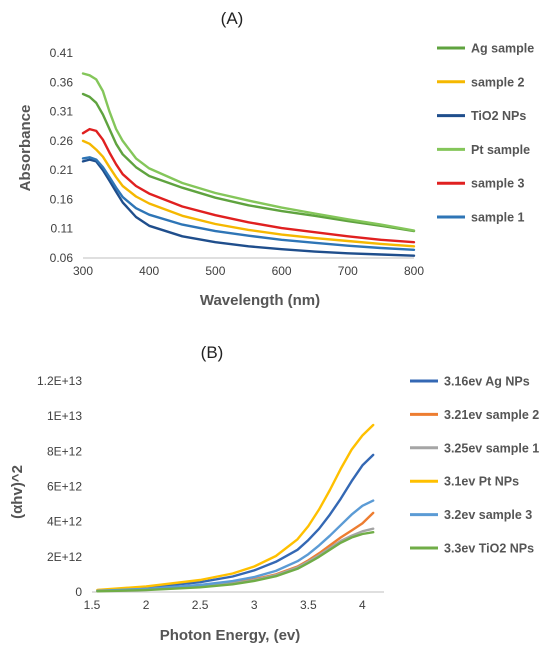 This screenshot has height=650, width=550. I want to click on chart-b-series-group, so click(235, 508).